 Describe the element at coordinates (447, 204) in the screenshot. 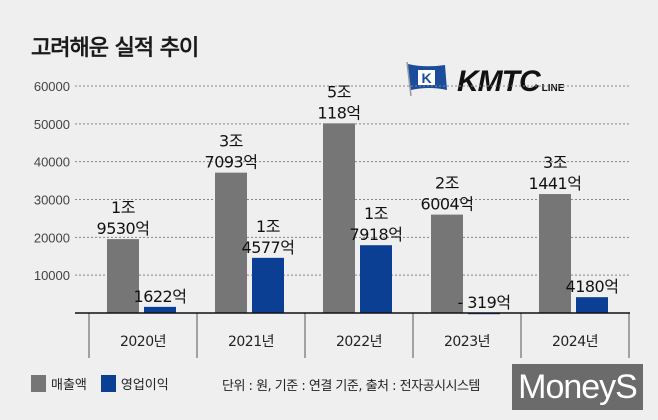

I see `data-label: 6004억` at that location.